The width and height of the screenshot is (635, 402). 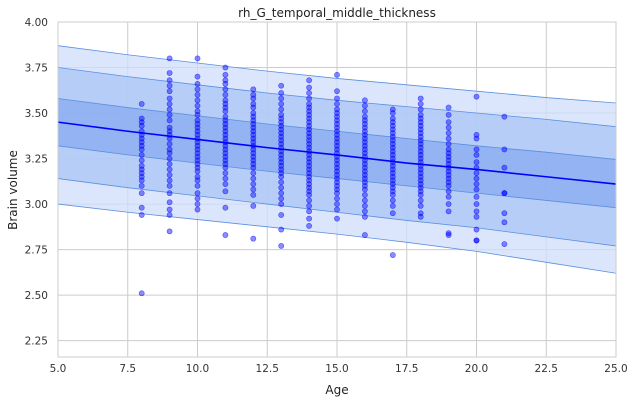 What do you see at coordinates (197, 369) in the screenshot?
I see `x-tick-label: 10.0` at bounding box center [197, 369].